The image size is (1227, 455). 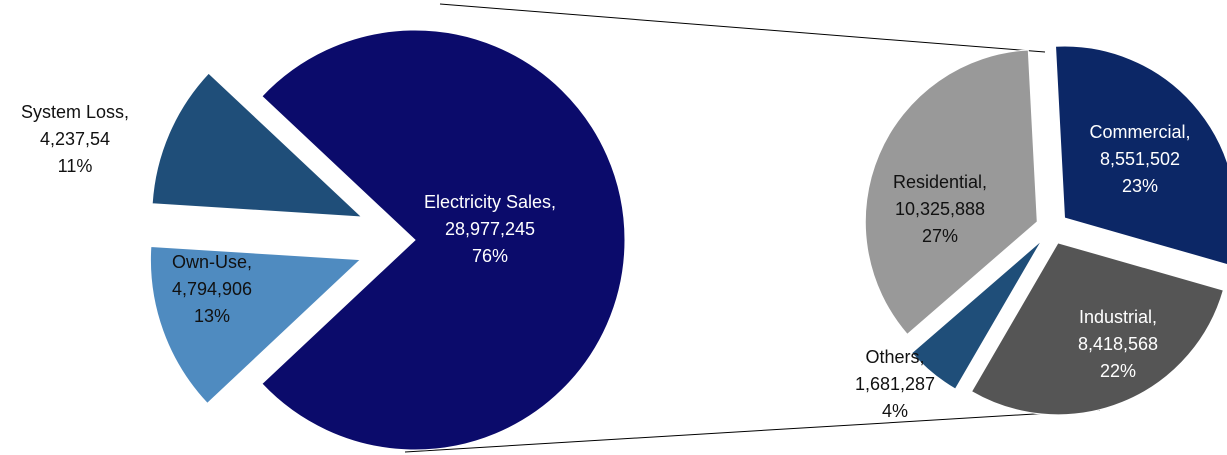 What do you see at coordinates (940, 209) in the screenshot?
I see `slice-label-amount: 10,325,888` at bounding box center [940, 209].